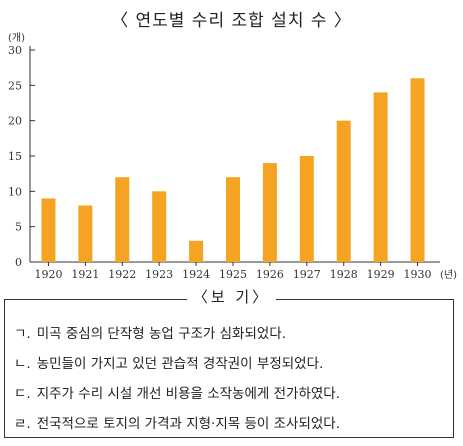 The width and height of the screenshot is (463, 446). Describe the element at coordinates (18, 262) in the screenshot. I see `y-tick-label: 0` at that location.